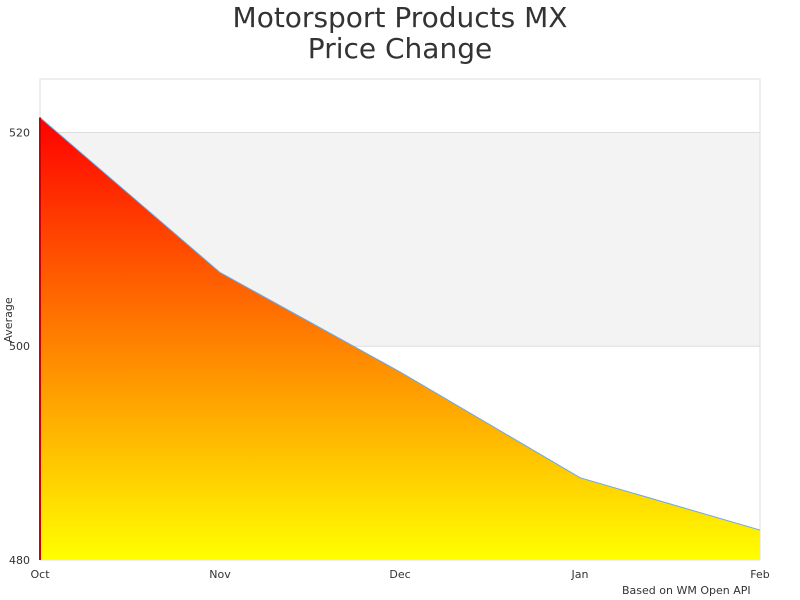  I want to click on y-tick-label: 500, so click(19, 346).